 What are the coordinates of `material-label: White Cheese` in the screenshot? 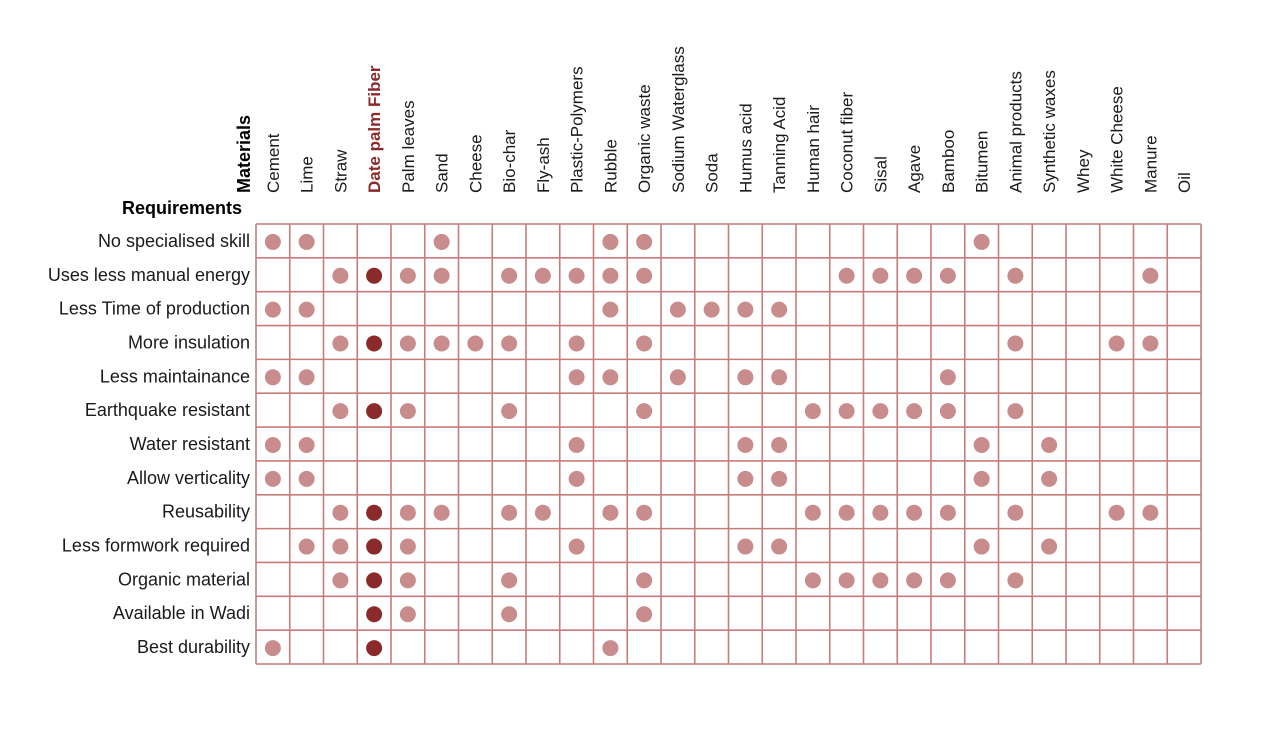 It's located at (1117, 139).